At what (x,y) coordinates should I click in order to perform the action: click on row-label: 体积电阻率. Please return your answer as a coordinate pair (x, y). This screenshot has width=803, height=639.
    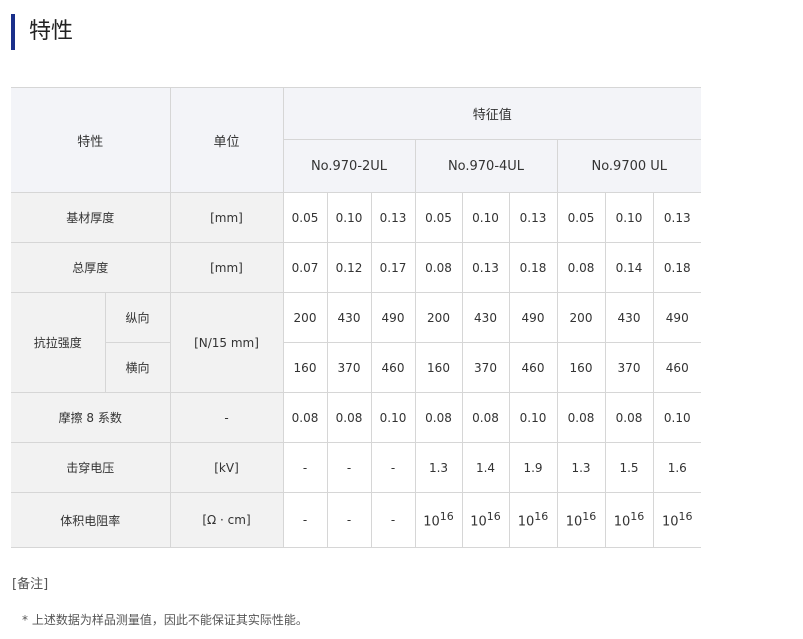
    Looking at the image, I should click on (91, 520).